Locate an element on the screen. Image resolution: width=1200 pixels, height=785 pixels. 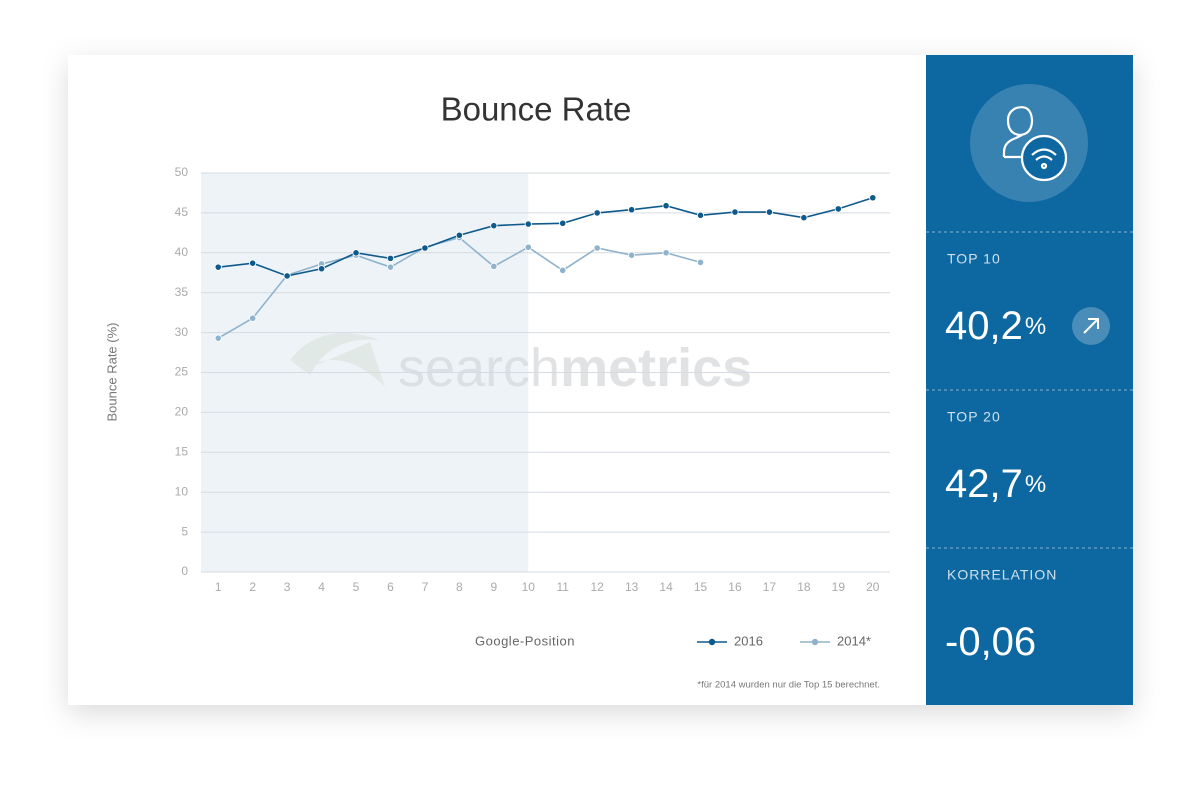
watermark: searchmetrics is located at coordinates (575, 368).